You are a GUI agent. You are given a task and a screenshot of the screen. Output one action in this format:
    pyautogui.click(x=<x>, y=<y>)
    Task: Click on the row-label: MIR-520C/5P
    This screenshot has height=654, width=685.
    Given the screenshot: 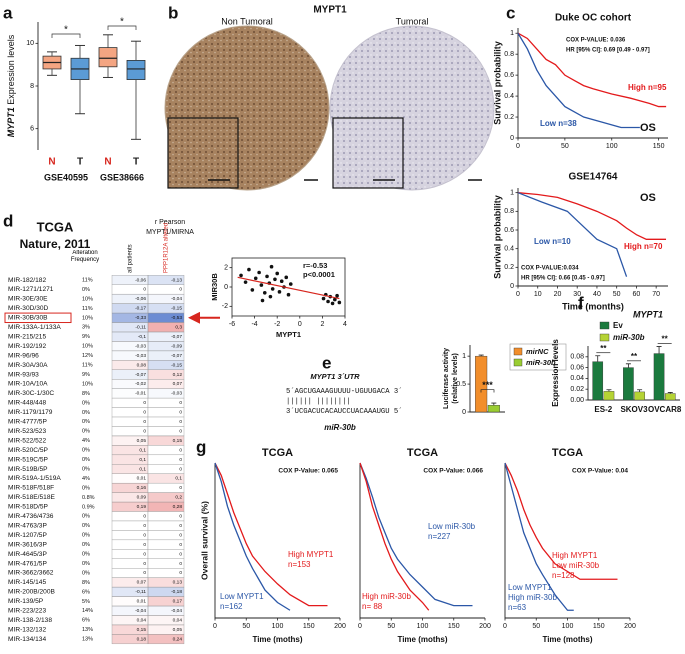 What is the action you would take?
    pyautogui.click(x=28, y=450)
    